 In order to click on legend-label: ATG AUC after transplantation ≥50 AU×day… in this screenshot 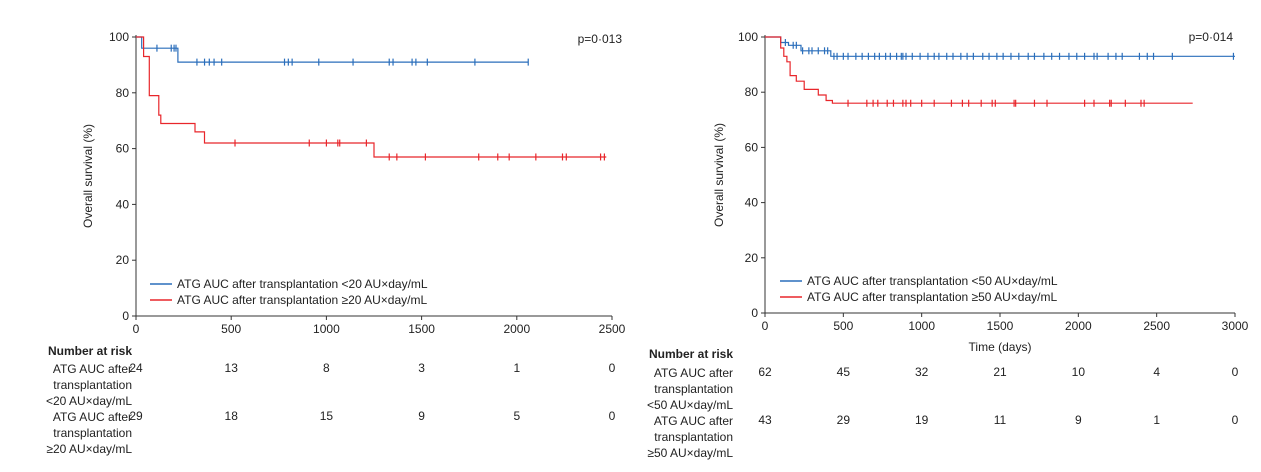, I will do `click(932, 297)`.